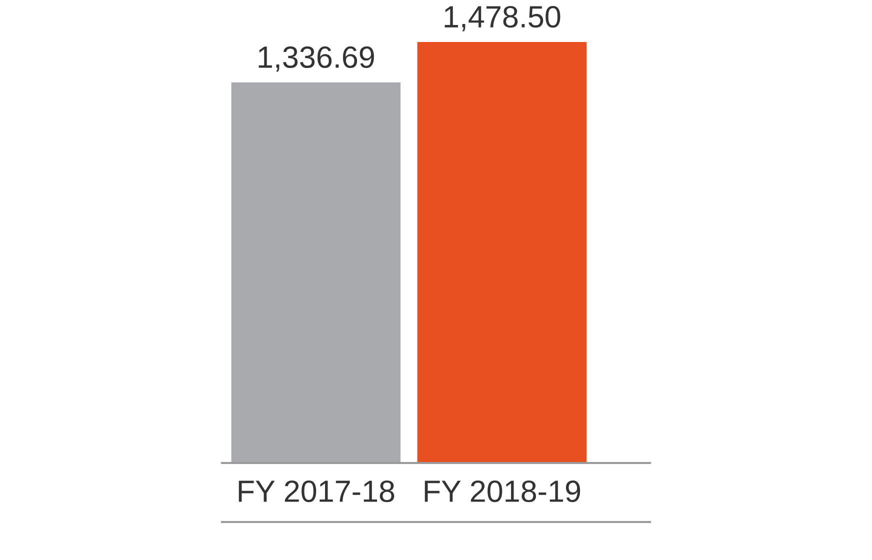  I want to click on data-label: 1,336.69, so click(316, 59).